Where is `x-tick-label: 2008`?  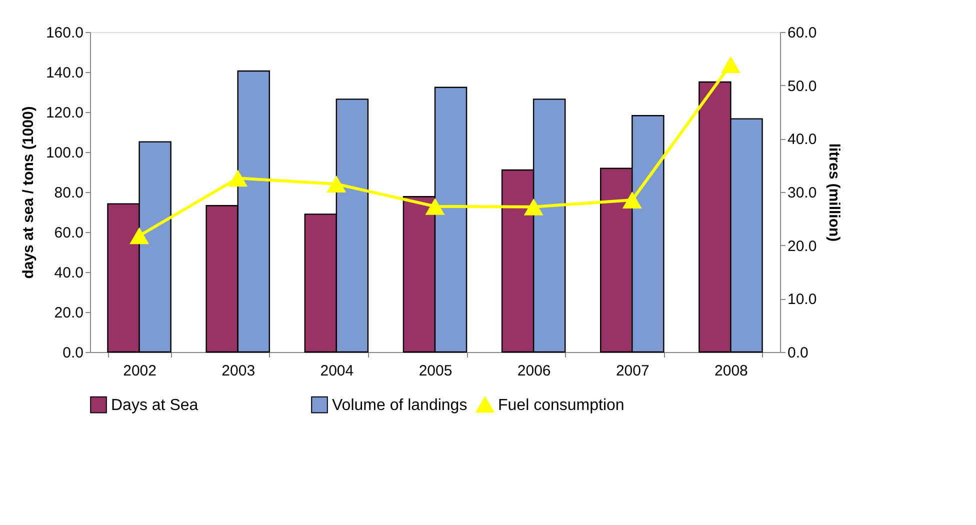
x-tick-label: 2008 is located at coordinates (731, 371).